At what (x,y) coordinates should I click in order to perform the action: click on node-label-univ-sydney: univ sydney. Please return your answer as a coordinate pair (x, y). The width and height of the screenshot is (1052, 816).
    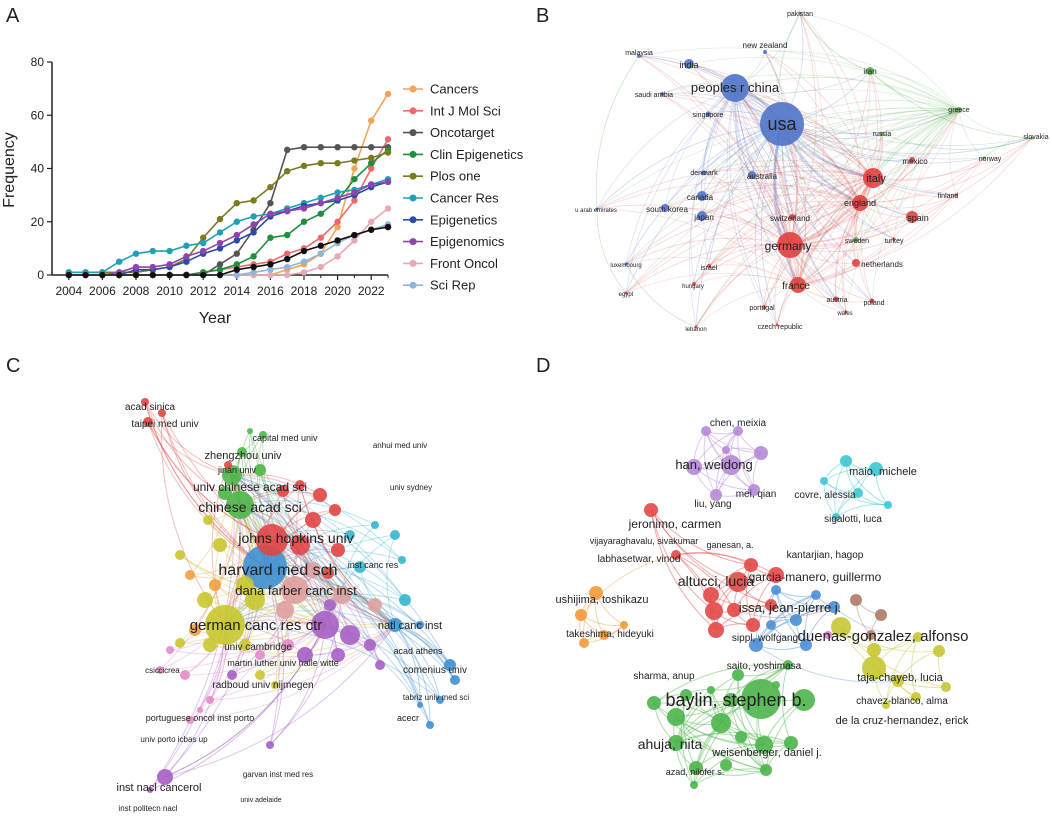
    Looking at the image, I should click on (411, 487).